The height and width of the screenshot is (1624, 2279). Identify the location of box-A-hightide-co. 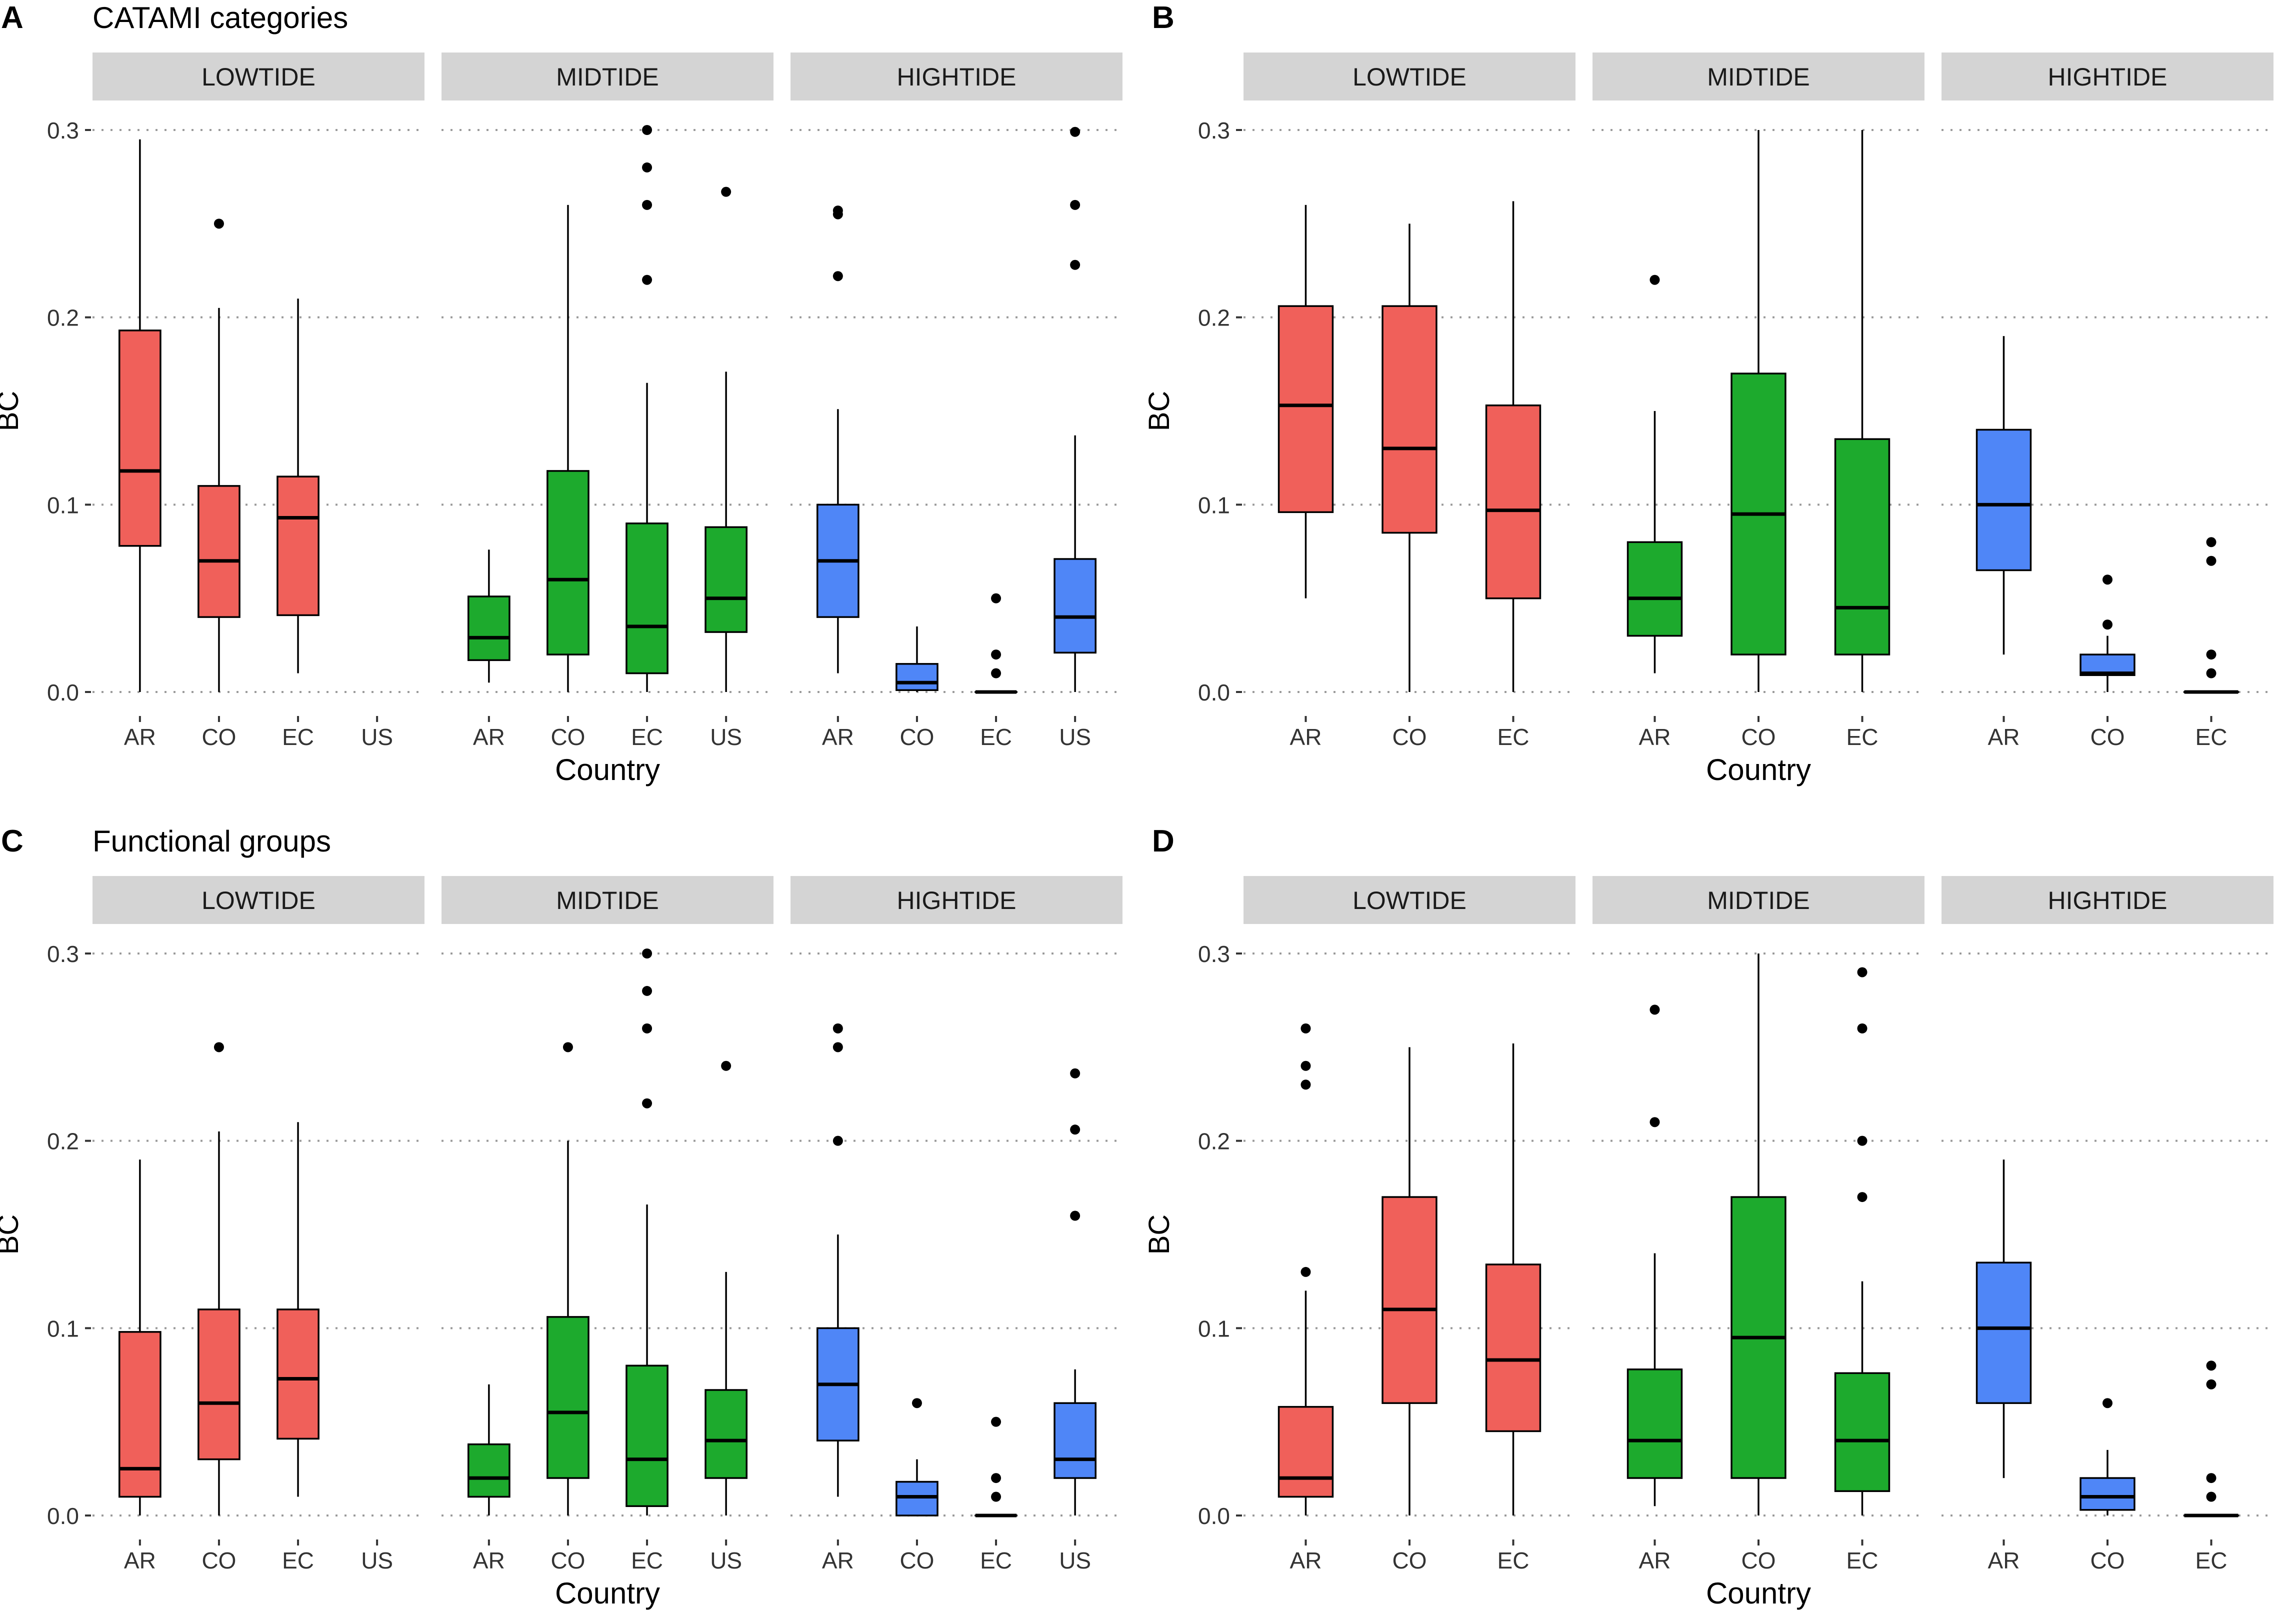
(917, 659).